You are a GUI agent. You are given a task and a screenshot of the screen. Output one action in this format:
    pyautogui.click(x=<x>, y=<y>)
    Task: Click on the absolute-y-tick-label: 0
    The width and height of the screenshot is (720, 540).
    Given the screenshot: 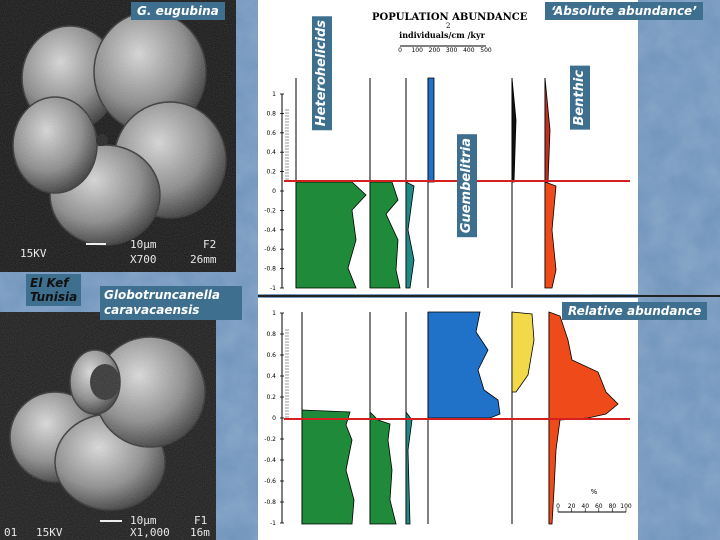 What is the action you would take?
    pyautogui.click(x=274, y=191)
    